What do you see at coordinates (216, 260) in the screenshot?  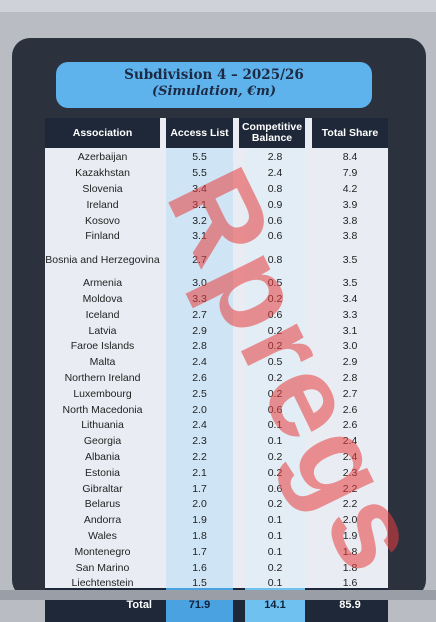 I see `table-row: Bosnia and Herzegovina 2.7 0.8 3.5` at bounding box center [216, 260].